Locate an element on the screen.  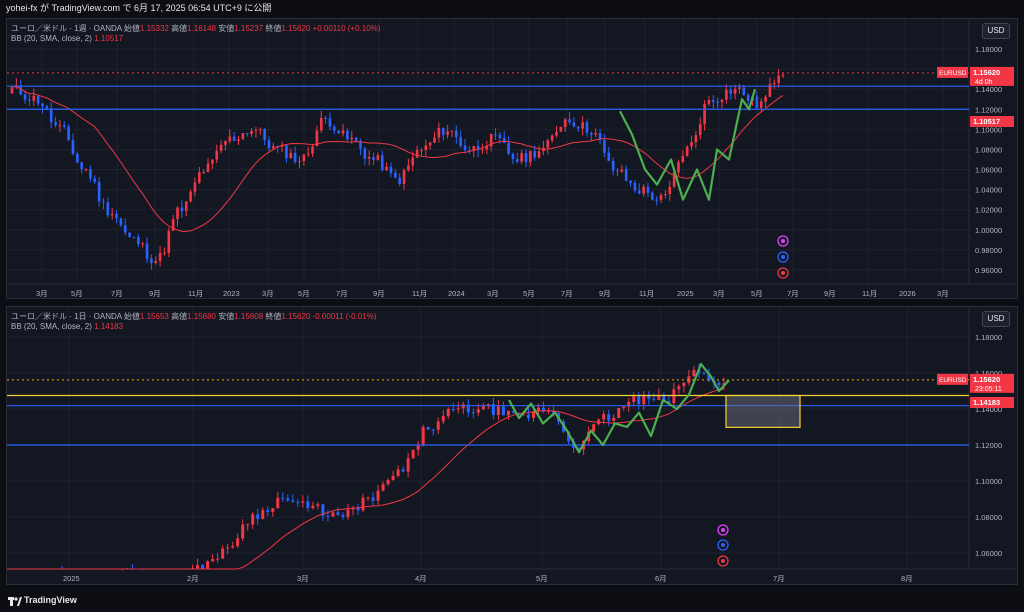
change-value: -0.00011 (-0.01%) is located at coordinates (344, 316).